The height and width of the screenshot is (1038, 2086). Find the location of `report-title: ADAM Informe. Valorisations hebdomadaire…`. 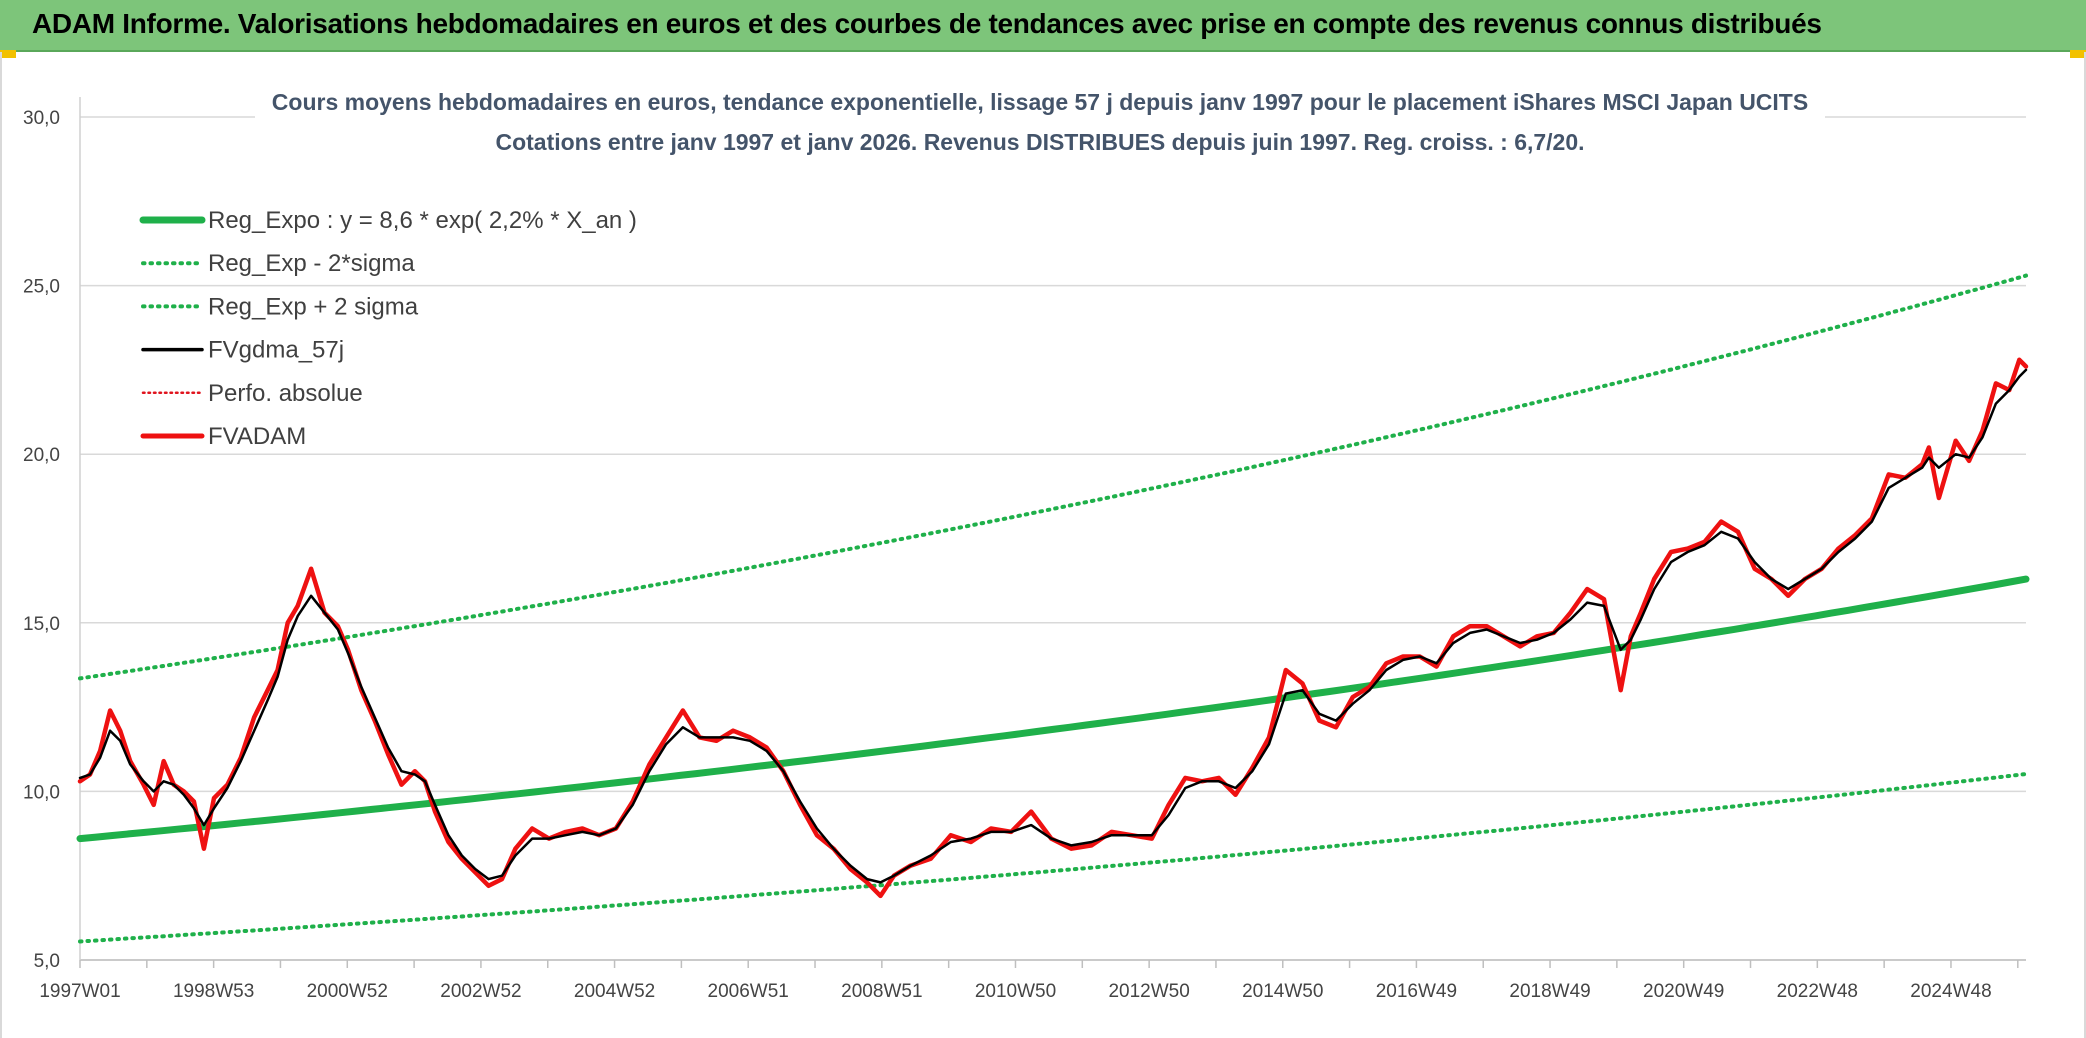

report-title: ADAM Informe. Valorisations hebdomadaire… is located at coordinates (927, 23).